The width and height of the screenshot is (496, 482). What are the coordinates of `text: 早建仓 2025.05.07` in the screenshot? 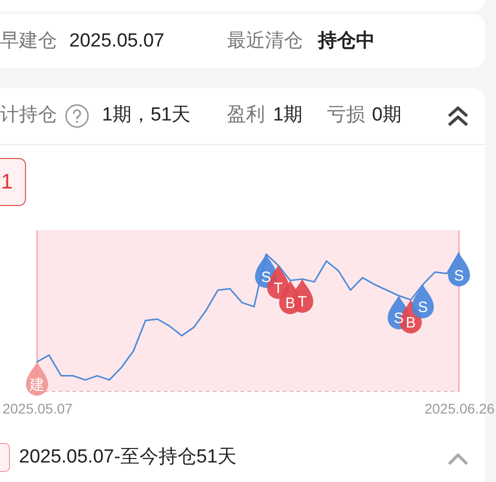 It's located at (82, 41).